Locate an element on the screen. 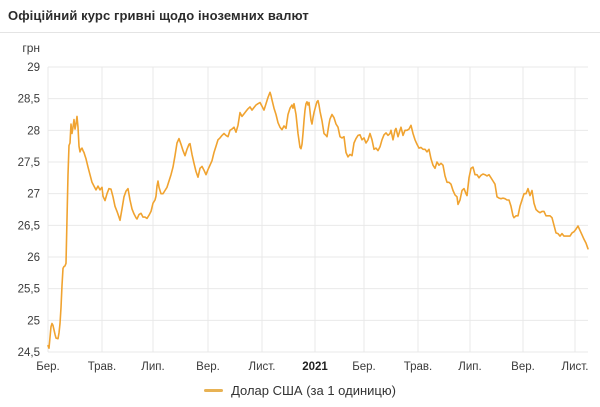 This screenshot has height=407, width=600. y-tick-label: 27 is located at coordinates (33, 195).